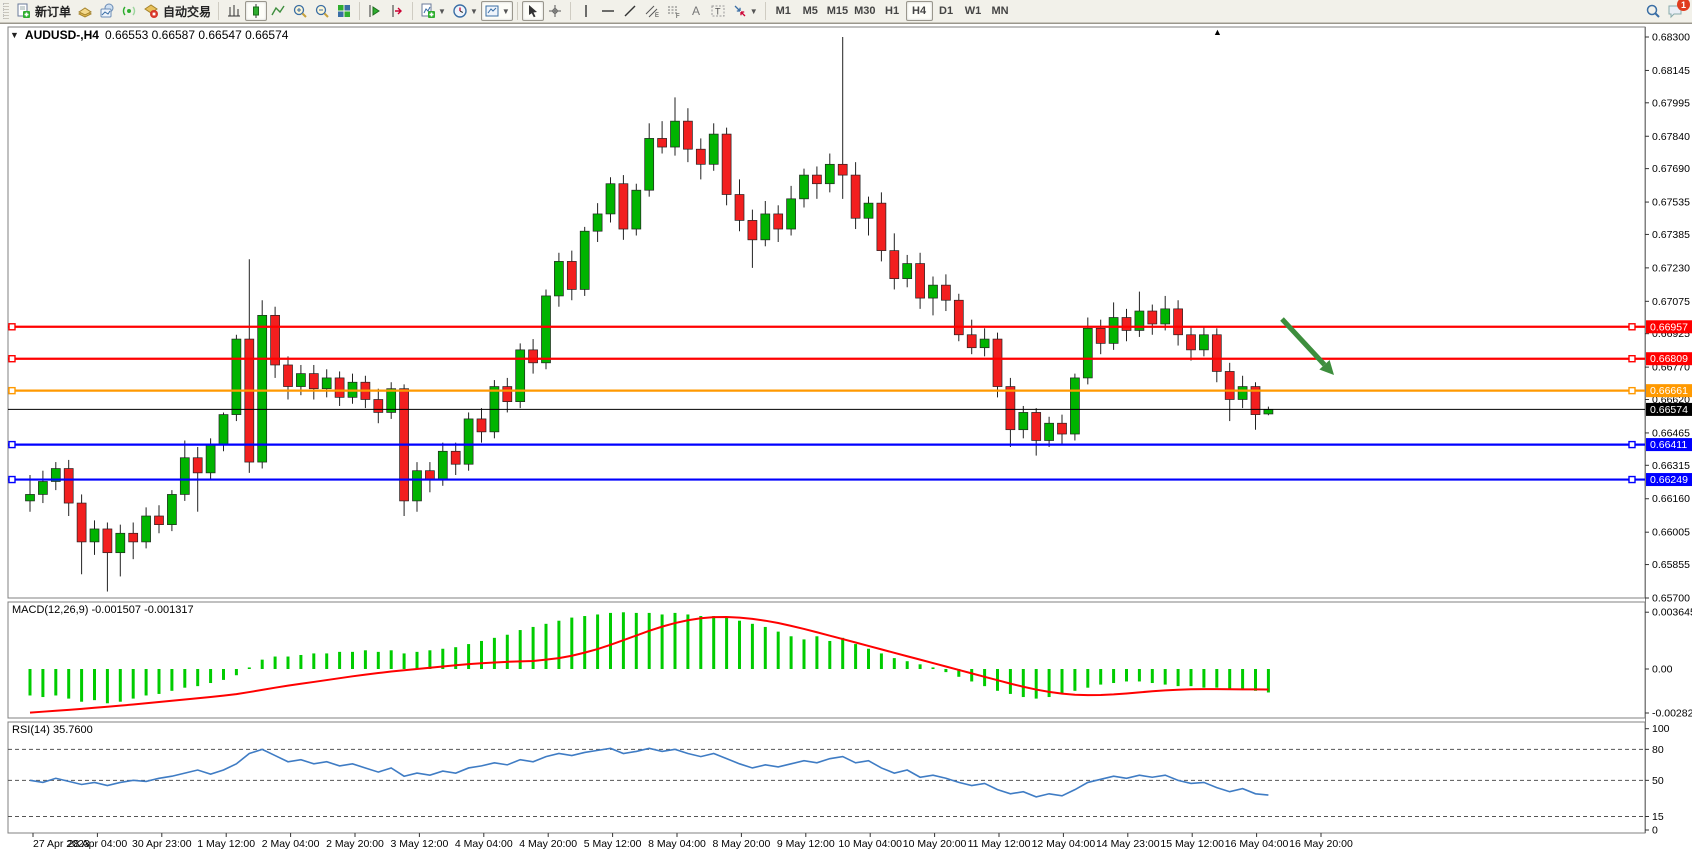 The width and height of the screenshot is (1692, 856). What do you see at coordinates (322, 11) in the screenshot?
I see `zoom-out-button` at bounding box center [322, 11].